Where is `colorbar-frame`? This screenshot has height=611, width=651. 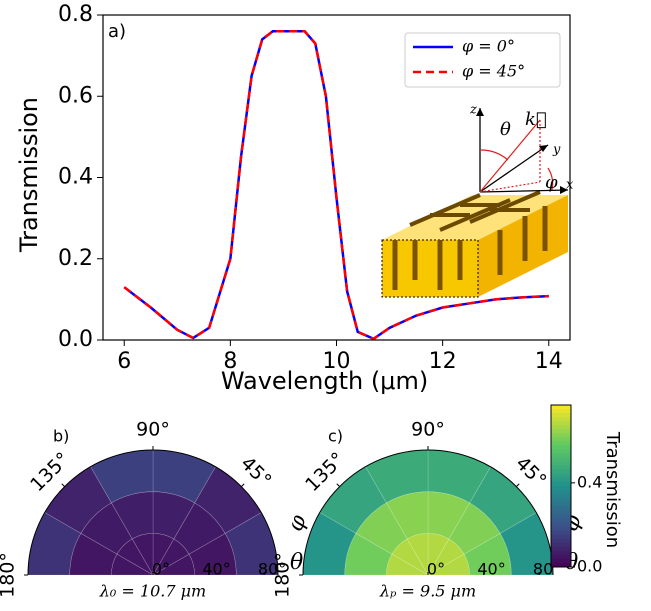 colorbar-frame is located at coordinates (561, 486).